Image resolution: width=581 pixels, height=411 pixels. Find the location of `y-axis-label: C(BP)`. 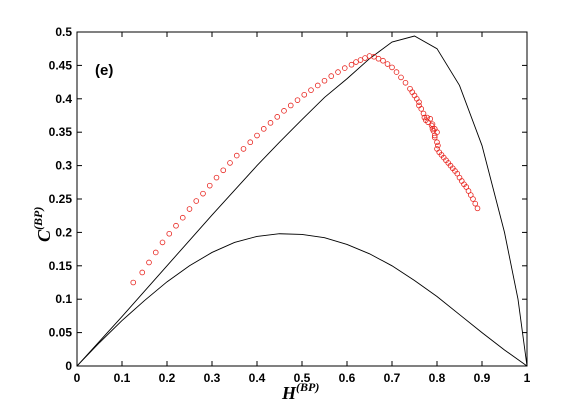

y-axis-label: C(BP) is located at coordinates (42, 224).